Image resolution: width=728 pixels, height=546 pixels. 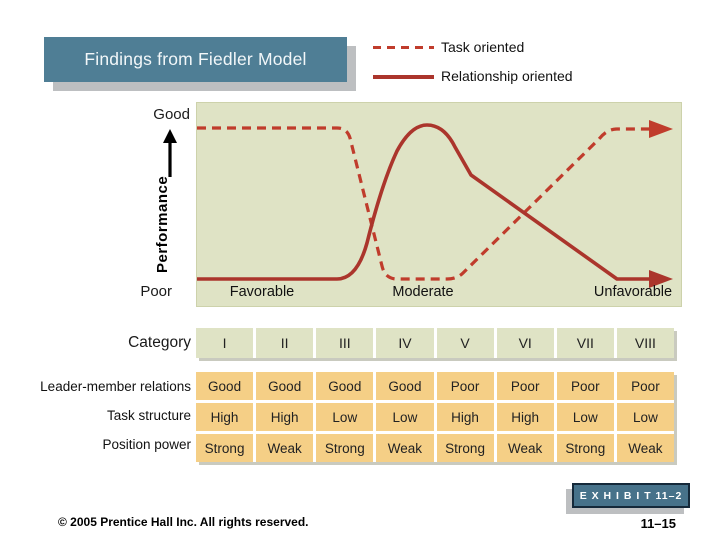 I want to click on category-cell: II, so click(x=285, y=343).